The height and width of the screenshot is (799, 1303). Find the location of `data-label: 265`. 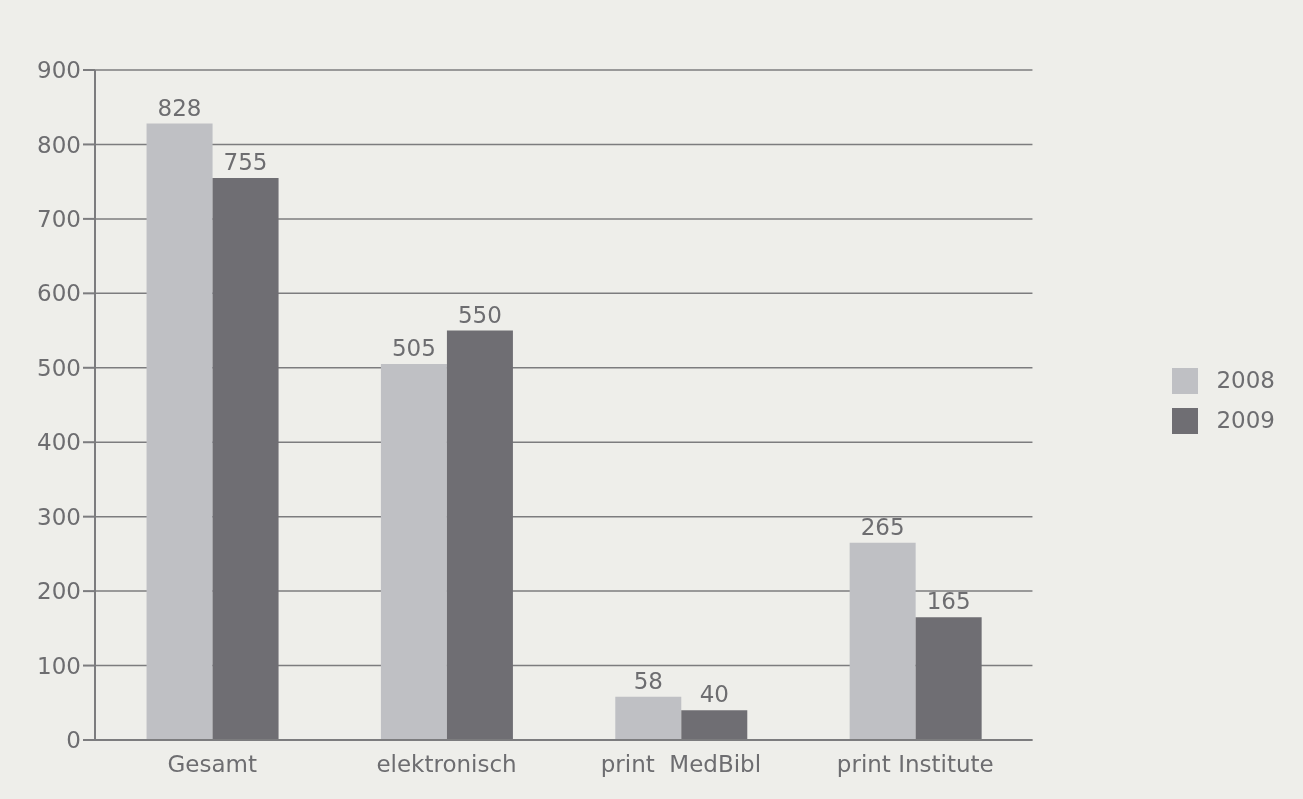

data-label: 265 is located at coordinates (882, 526).